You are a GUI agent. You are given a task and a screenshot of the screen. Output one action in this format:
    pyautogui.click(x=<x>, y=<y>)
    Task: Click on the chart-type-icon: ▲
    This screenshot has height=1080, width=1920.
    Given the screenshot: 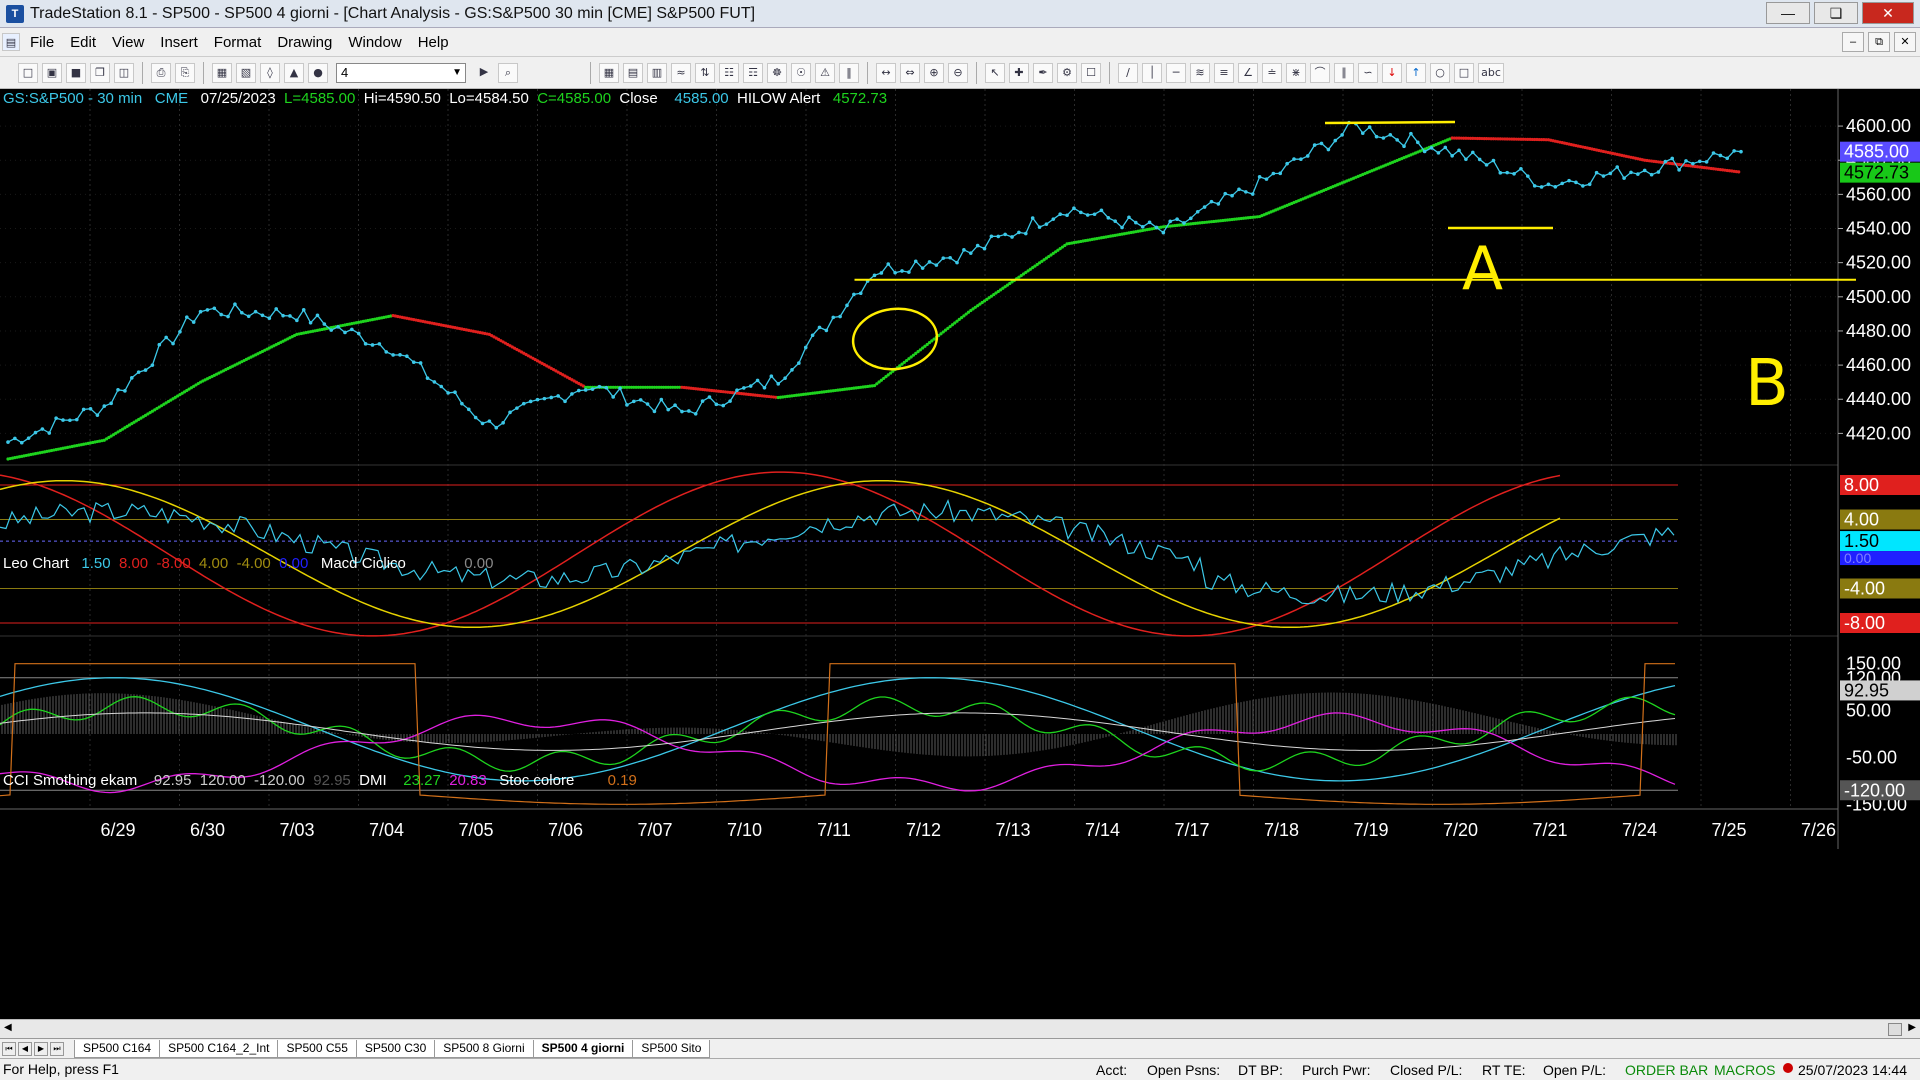 What is the action you would take?
    pyautogui.click(x=294, y=72)
    